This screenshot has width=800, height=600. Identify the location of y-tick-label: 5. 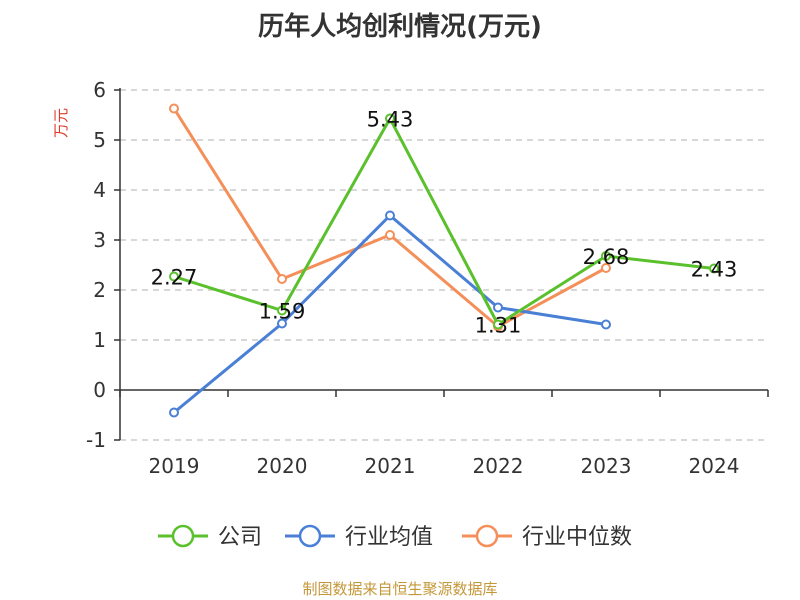
(99, 140).